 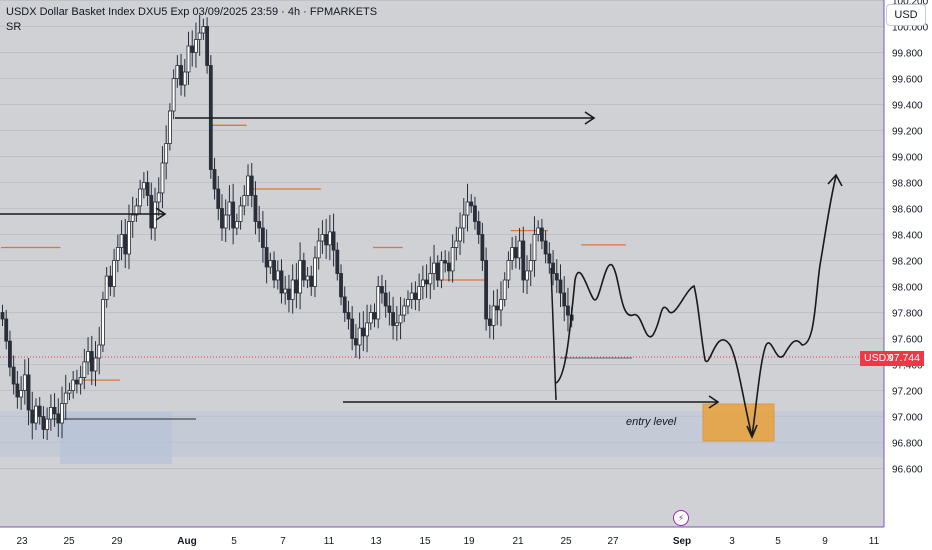 What do you see at coordinates (681, 518) in the screenshot?
I see `lightning-icon: ⚡` at bounding box center [681, 518].